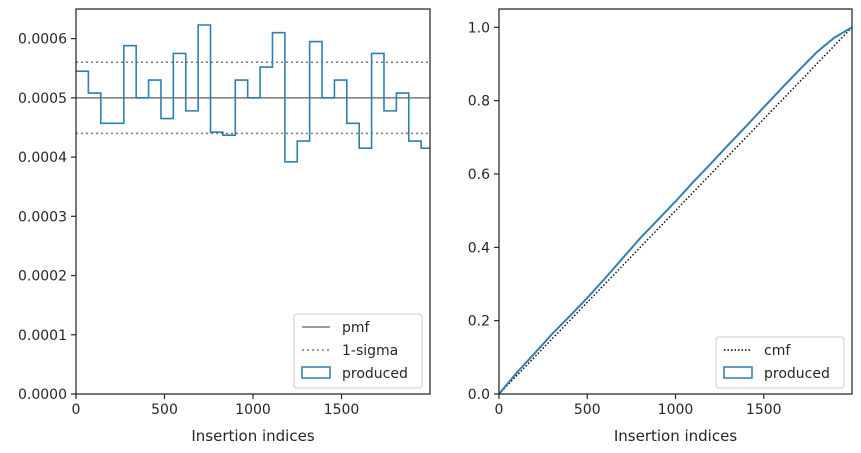 The height and width of the screenshot is (453, 861). Describe the element at coordinates (777, 351) in the screenshot. I see `legend-cmf-label: cmf` at that location.